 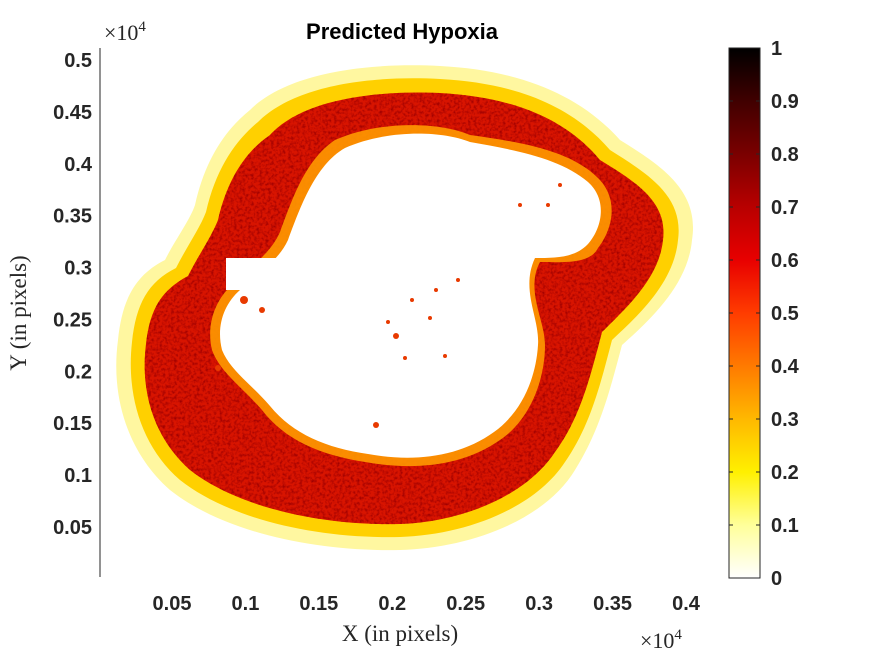 I want to click on colorbar: 0 0.1 0.2 0.3 0.4 0.5 0.6 0.7 0.8 0.9 1, so click(x=764, y=314).